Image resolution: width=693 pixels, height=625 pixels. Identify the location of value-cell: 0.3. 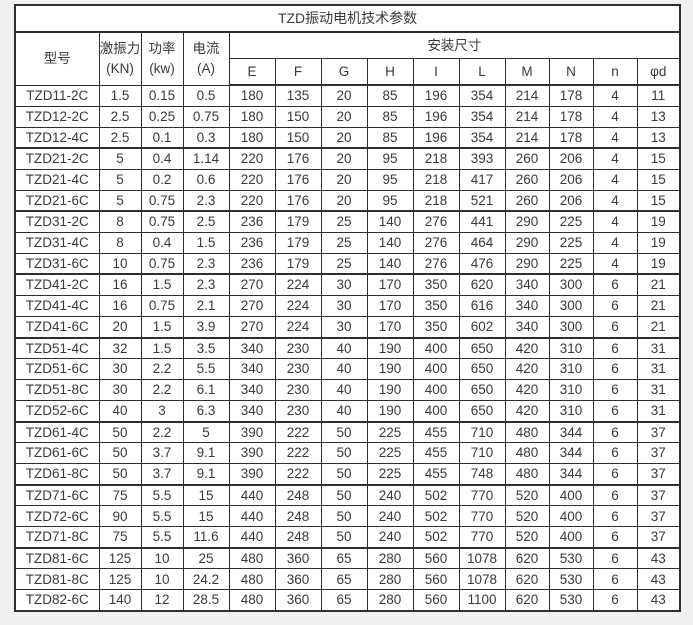
(206, 138).